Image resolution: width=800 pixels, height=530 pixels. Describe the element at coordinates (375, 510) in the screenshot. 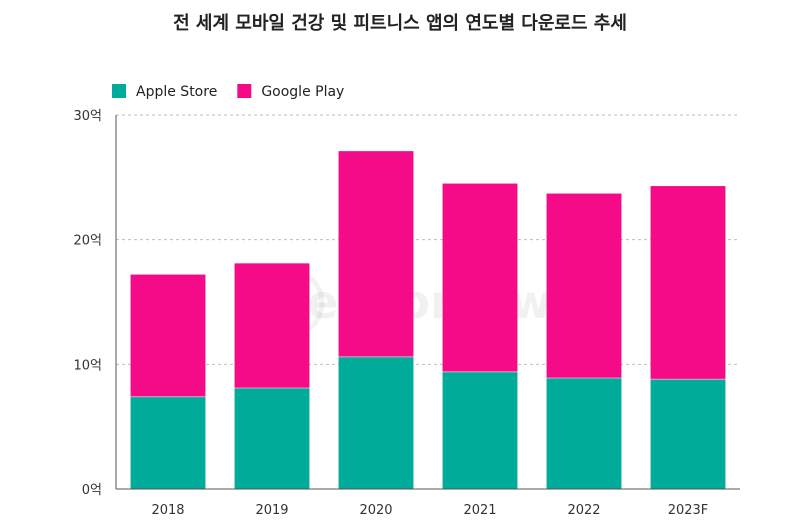

I see `x-tick-label: 2020` at that location.